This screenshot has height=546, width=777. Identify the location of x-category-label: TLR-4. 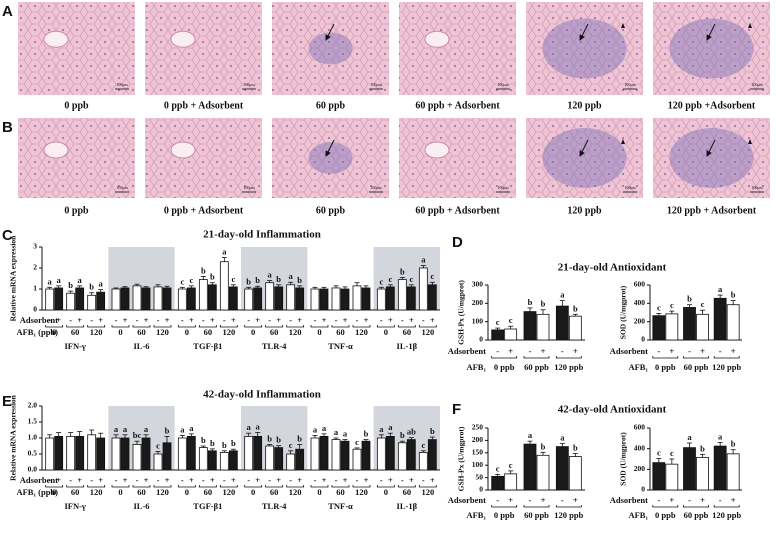
(274, 346).